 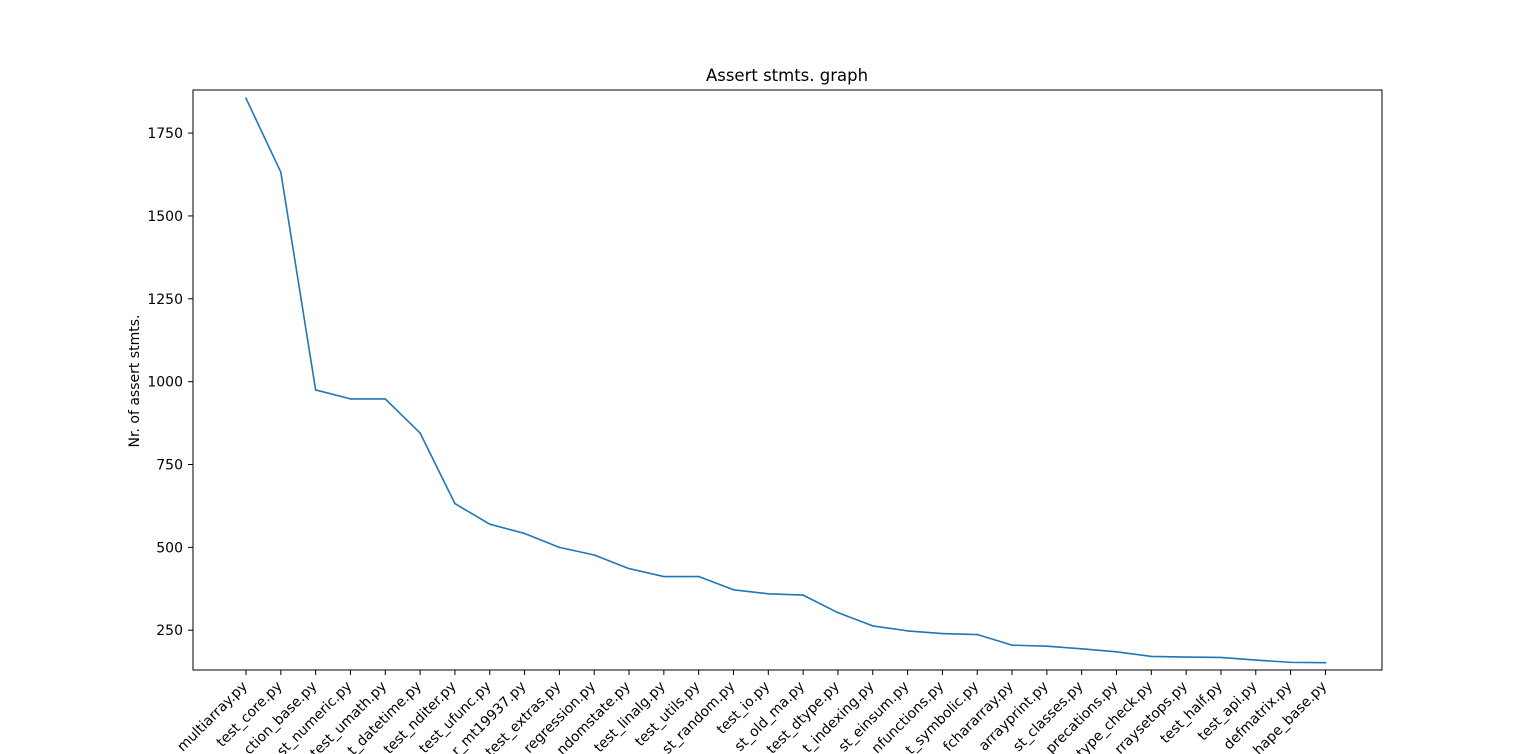 What do you see at coordinates (165, 217) in the screenshot?
I see `y-tick-label: 1500` at bounding box center [165, 217].